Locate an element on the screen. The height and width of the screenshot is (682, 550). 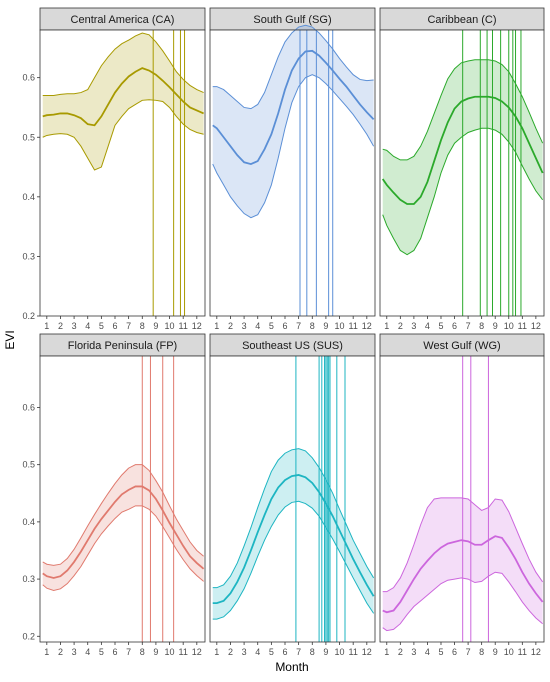
panel-2: South Gulf (SG)1 2 3 4 5 6 7 8 9 10 11 12 is located at coordinates (292, 169).